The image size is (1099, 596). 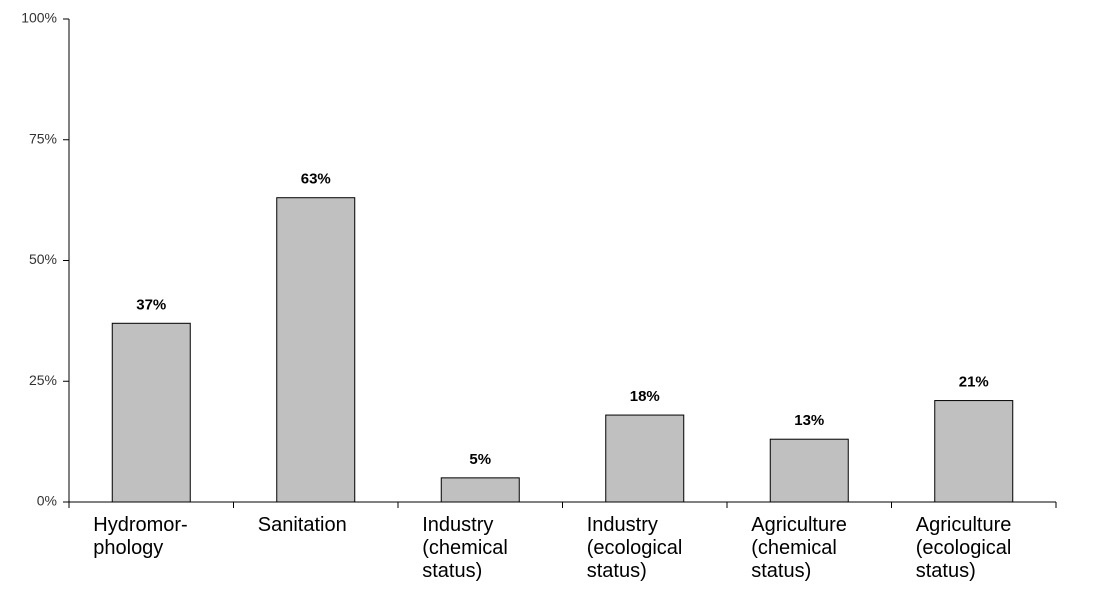 What do you see at coordinates (302, 525) in the screenshot?
I see `x-tick-label: Sanitation` at bounding box center [302, 525].